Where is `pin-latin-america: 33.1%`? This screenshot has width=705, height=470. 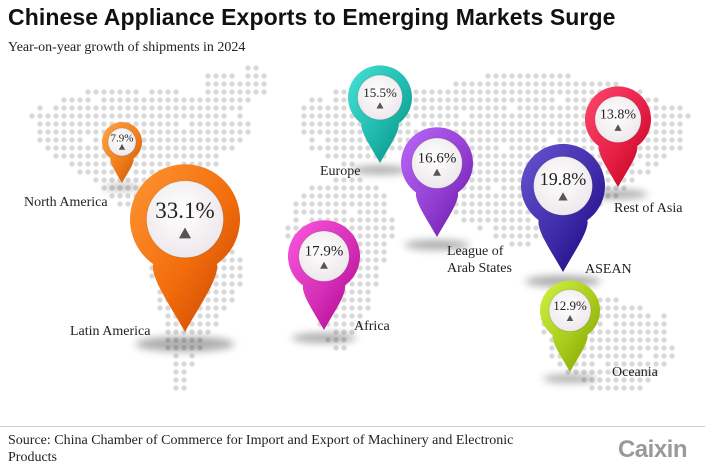
pin-latin-america: 33.1% is located at coordinates (185, 248).